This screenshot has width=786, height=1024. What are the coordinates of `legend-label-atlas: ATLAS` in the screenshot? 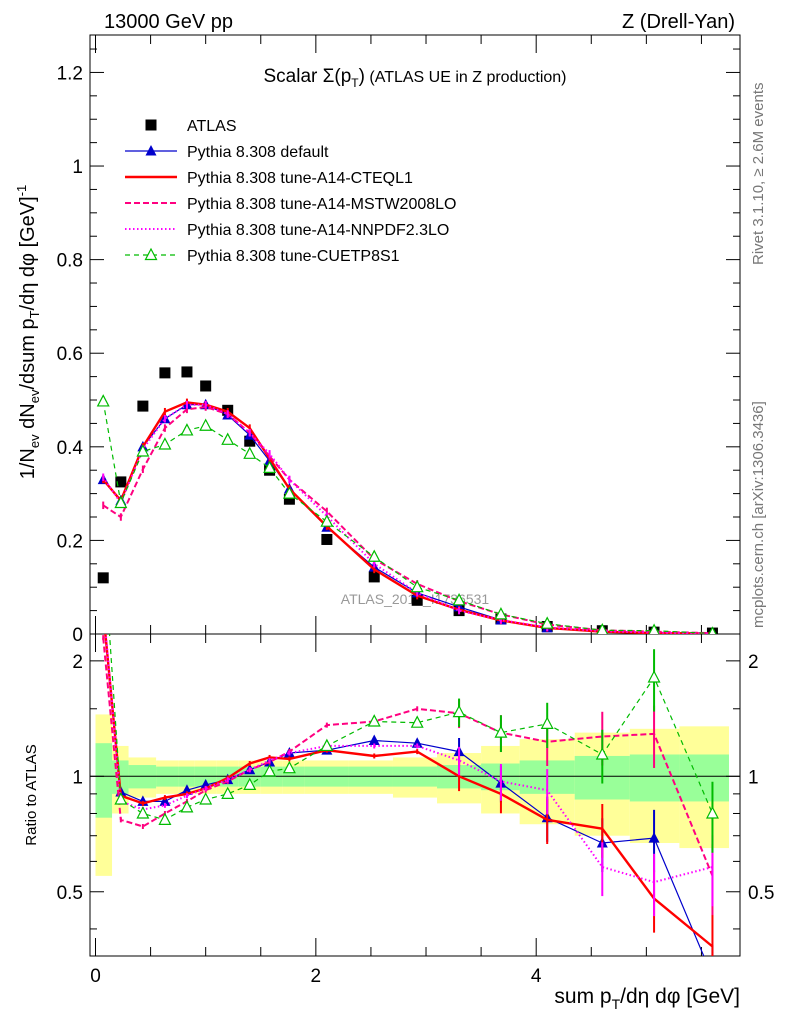 It's located at (212, 126).